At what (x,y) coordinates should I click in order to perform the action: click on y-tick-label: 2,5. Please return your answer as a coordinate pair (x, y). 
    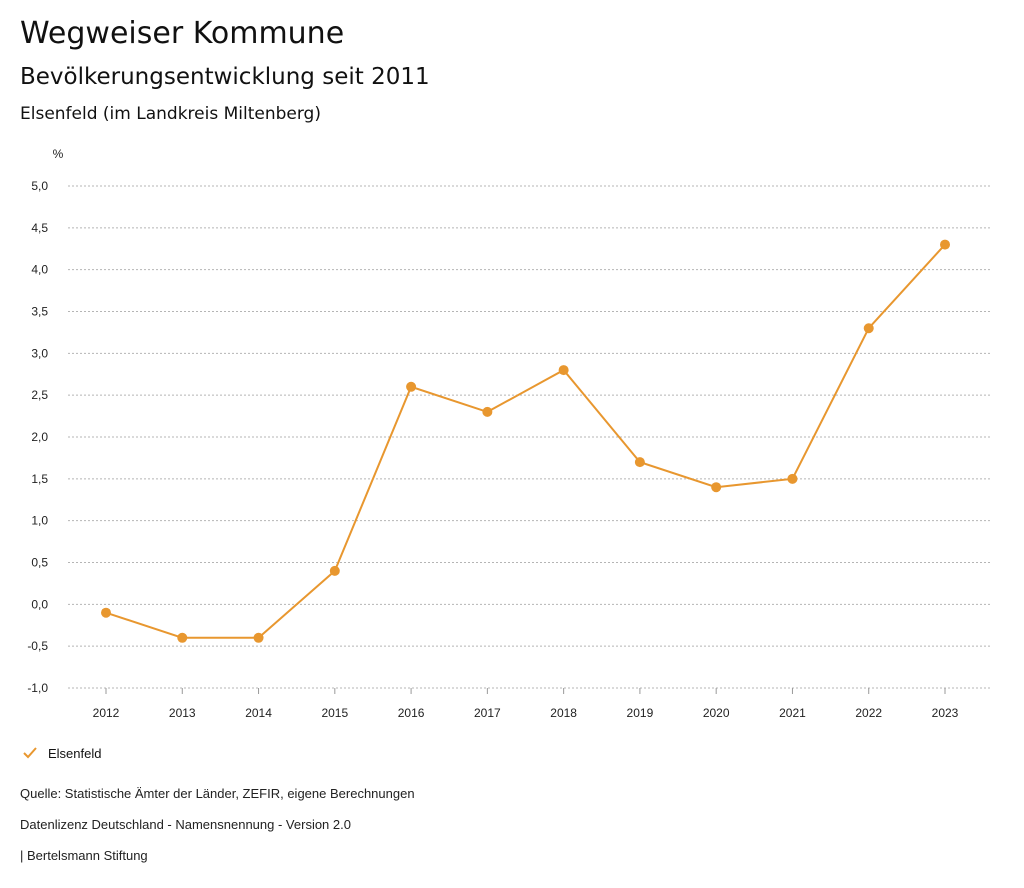
    Looking at the image, I should click on (39, 395).